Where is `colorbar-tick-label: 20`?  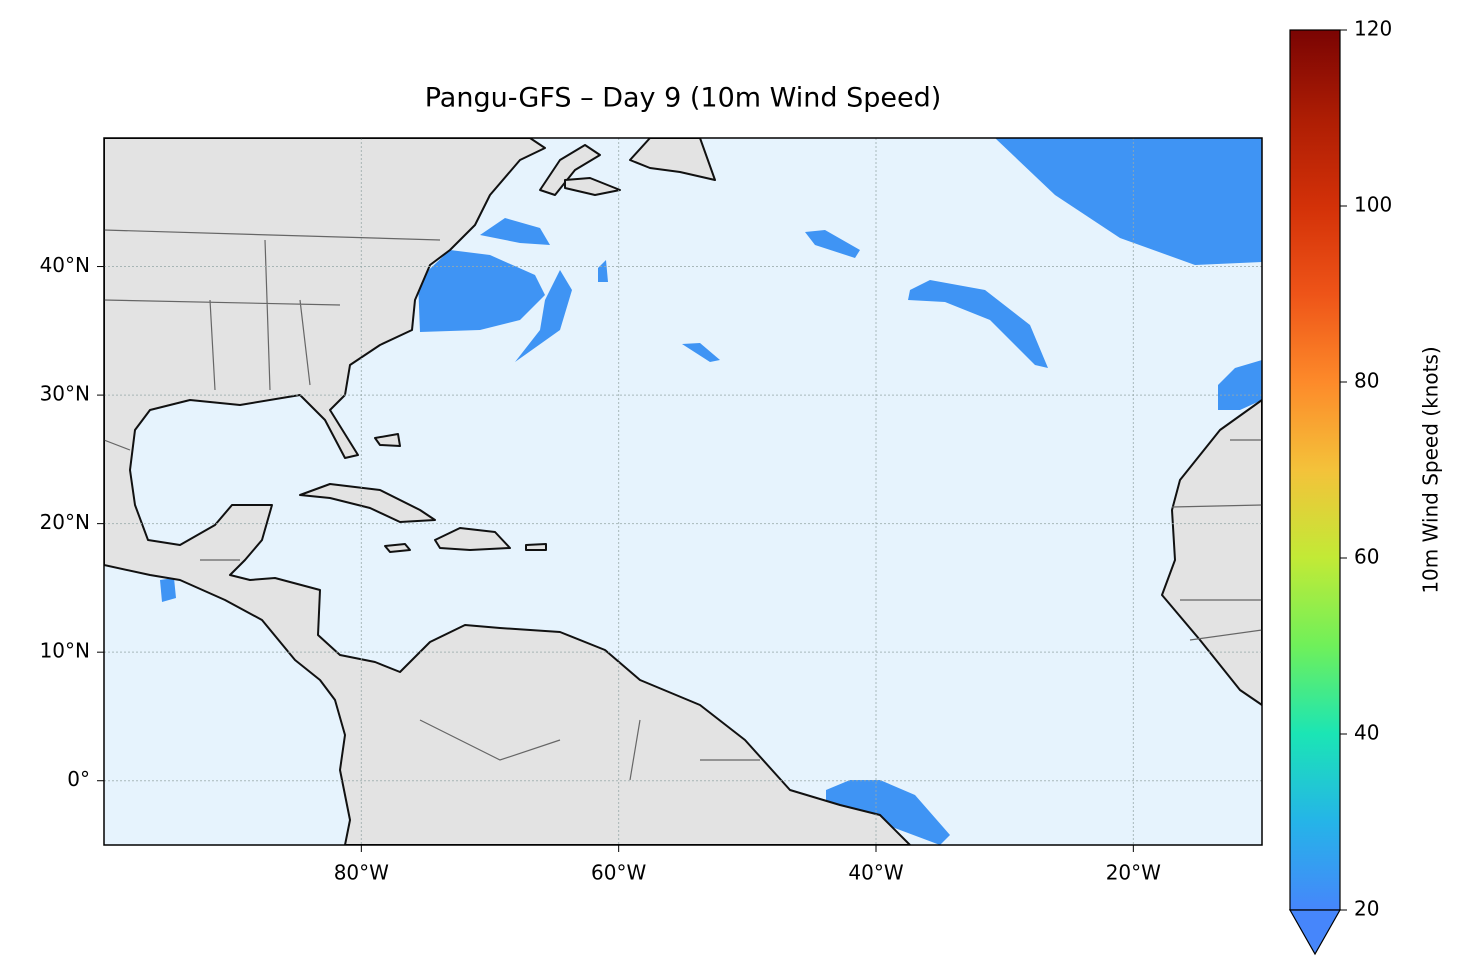
colorbar-tick-label: 20 is located at coordinates (1366, 909).